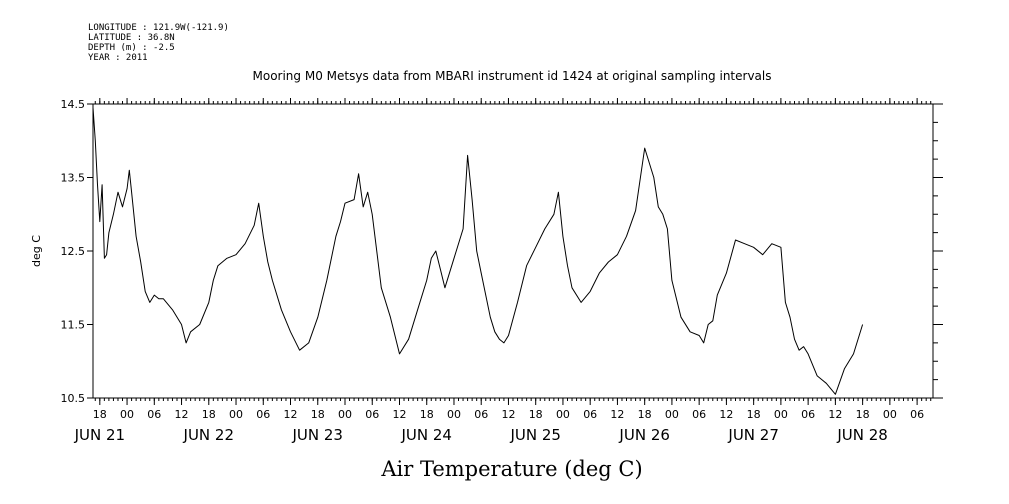 The image size is (1009, 504). What do you see at coordinates (752, 435) in the screenshot?
I see `x-day-label: JUN 27` at bounding box center [752, 435].